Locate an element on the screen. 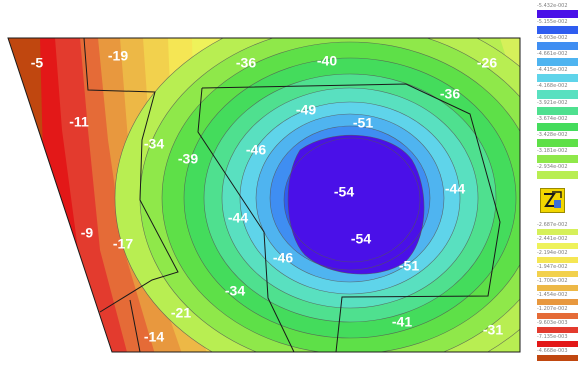 Image resolution: width=581 pixels, height=371 pixels. contour-label: -17 is located at coordinates (123, 244).